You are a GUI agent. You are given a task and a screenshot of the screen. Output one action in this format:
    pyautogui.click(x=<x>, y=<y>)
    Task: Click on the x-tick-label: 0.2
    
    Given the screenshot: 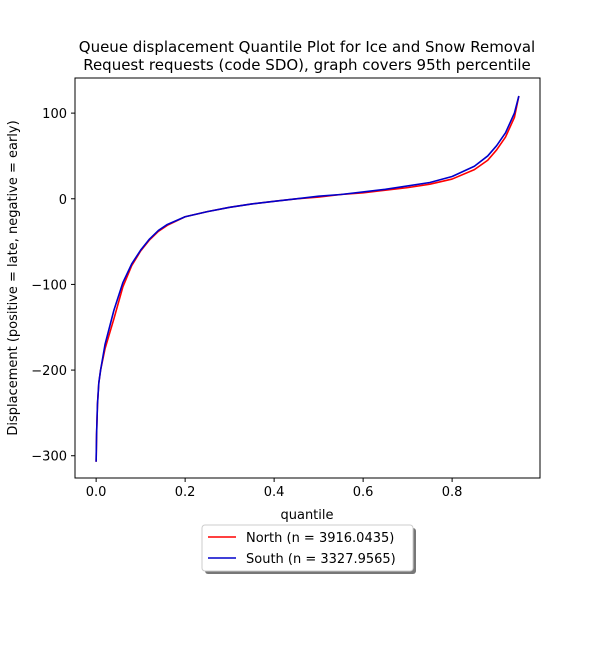 What is the action you would take?
    pyautogui.click(x=185, y=492)
    